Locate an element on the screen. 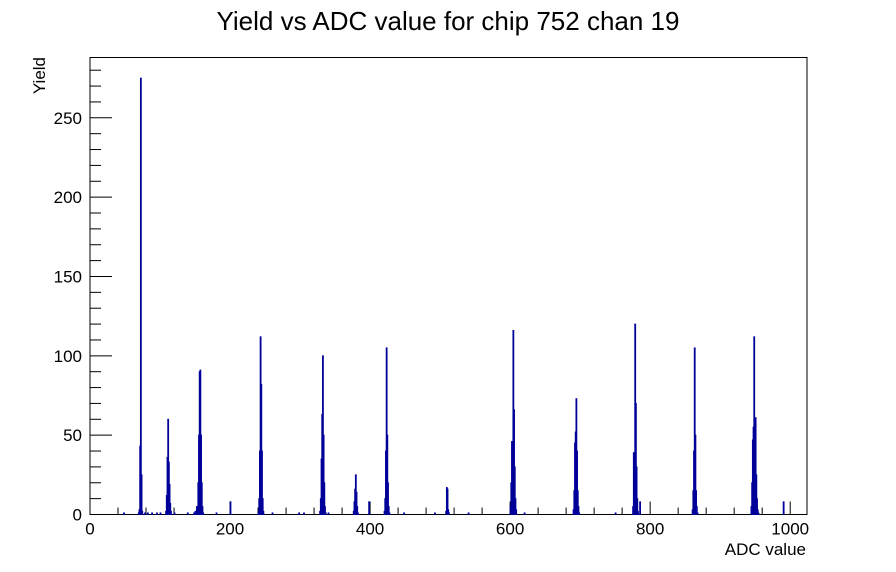 The width and height of the screenshot is (896, 572). y-tick-label: 150 is located at coordinates (68, 276).